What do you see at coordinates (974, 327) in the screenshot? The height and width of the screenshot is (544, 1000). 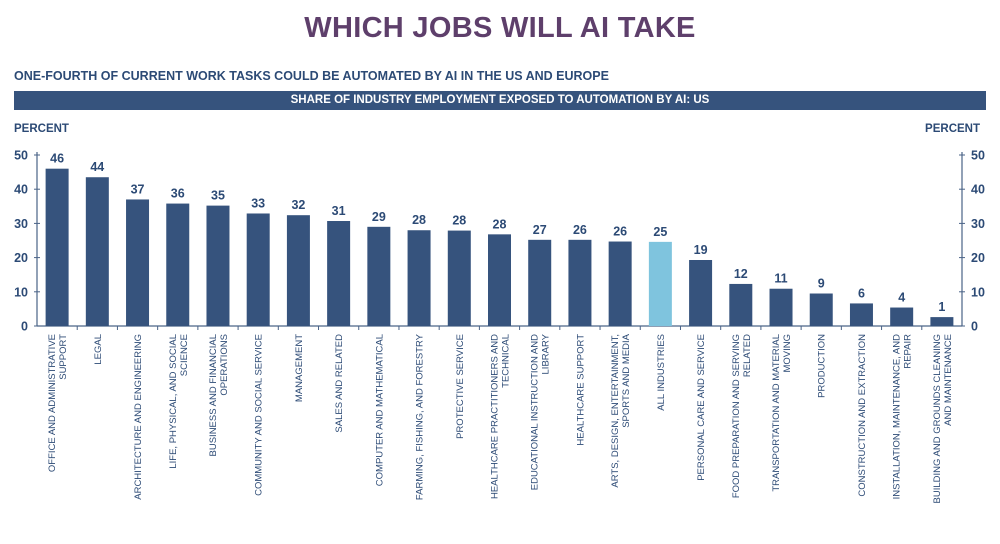 I see `right-y-tick-label: 0` at bounding box center [974, 327].